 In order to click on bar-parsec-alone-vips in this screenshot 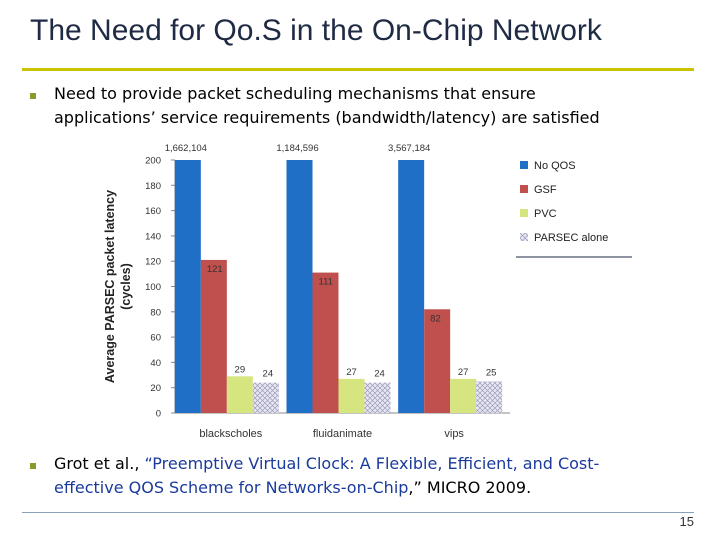, I will do `click(489, 397)`.